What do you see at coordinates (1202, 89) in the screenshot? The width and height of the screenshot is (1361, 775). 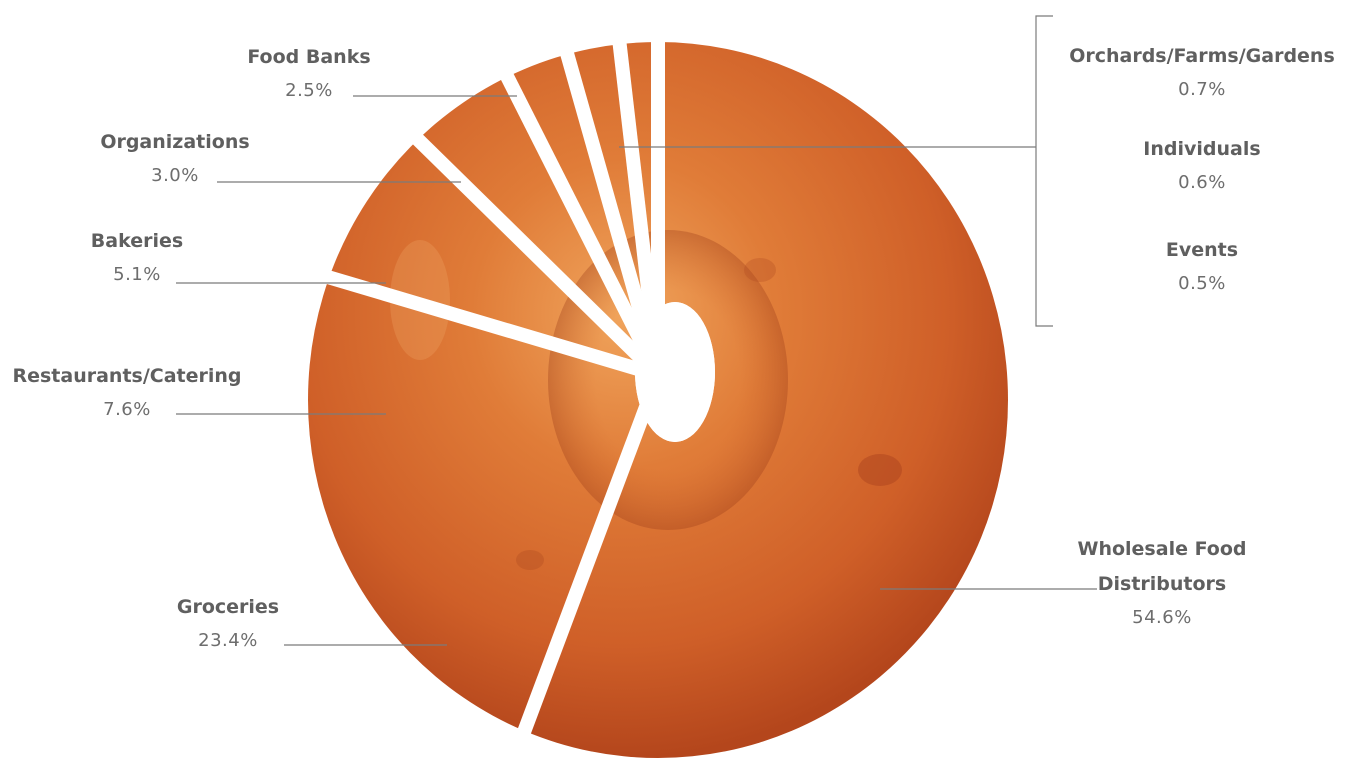 I see `label-value-orchards-farms-gardens: 0.7%` at bounding box center [1202, 89].